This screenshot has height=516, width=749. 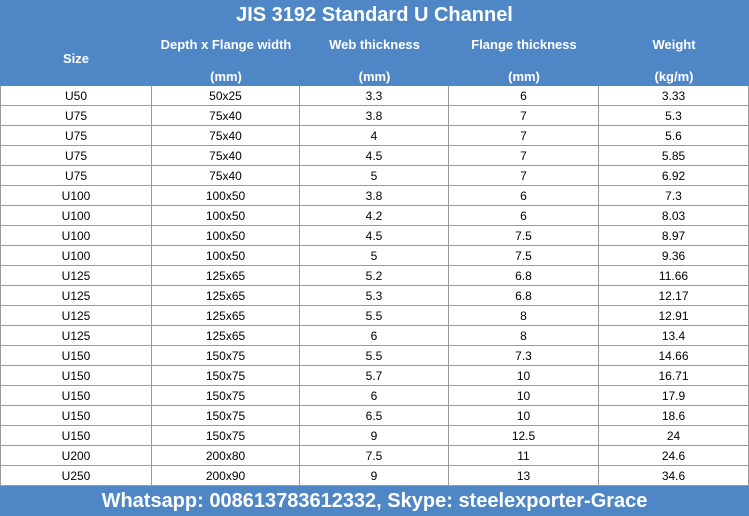 What do you see at coordinates (524, 456) in the screenshot?
I see `table-cell: 11` at bounding box center [524, 456].